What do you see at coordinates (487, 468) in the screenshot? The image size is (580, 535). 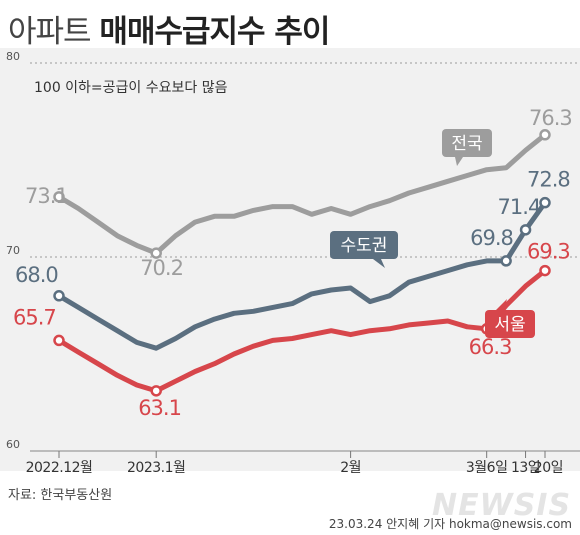 I see `x-tick-label: 3월6일` at bounding box center [487, 468].